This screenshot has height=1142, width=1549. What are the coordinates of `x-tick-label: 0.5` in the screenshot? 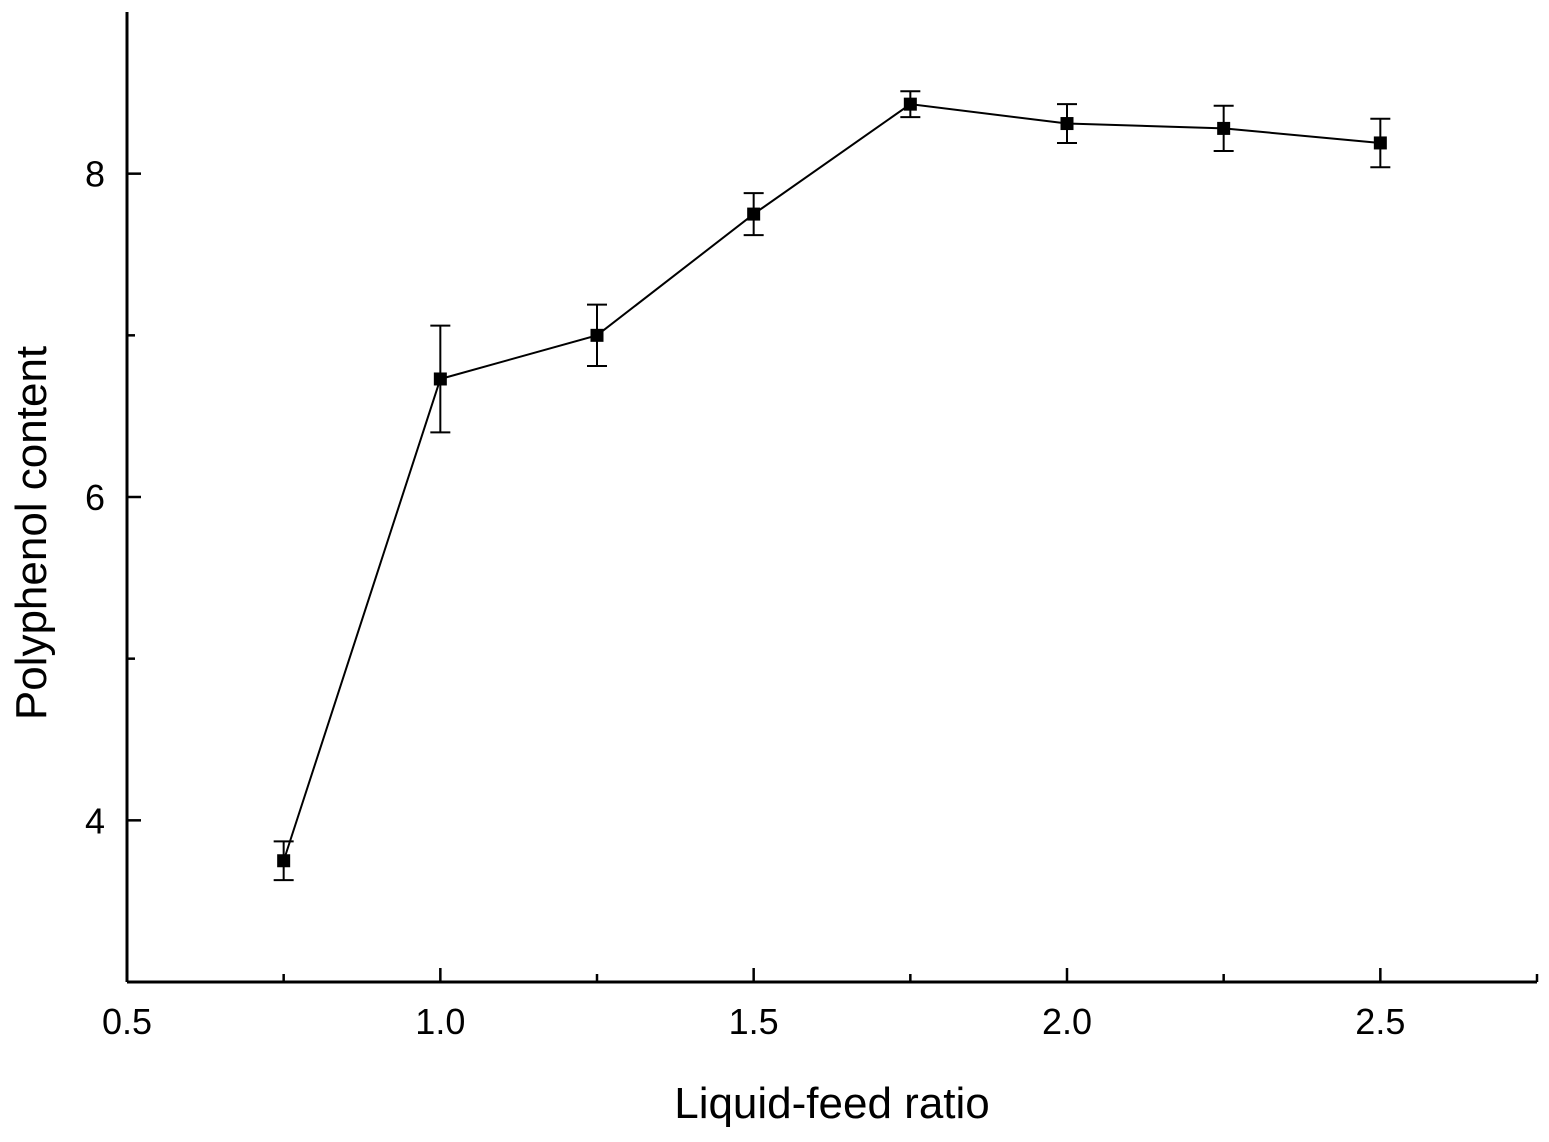 It's located at (127, 1021).